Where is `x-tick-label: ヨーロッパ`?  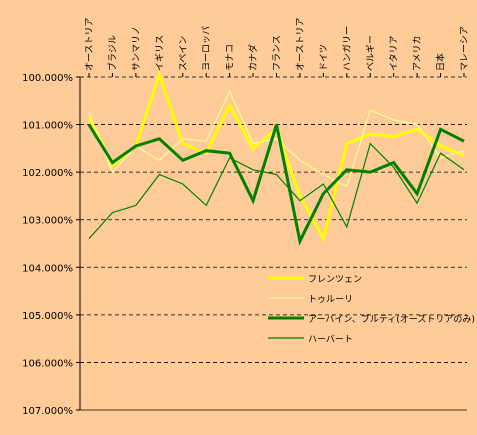 x-tick-label: ヨーロッパ is located at coordinates (206, 48).